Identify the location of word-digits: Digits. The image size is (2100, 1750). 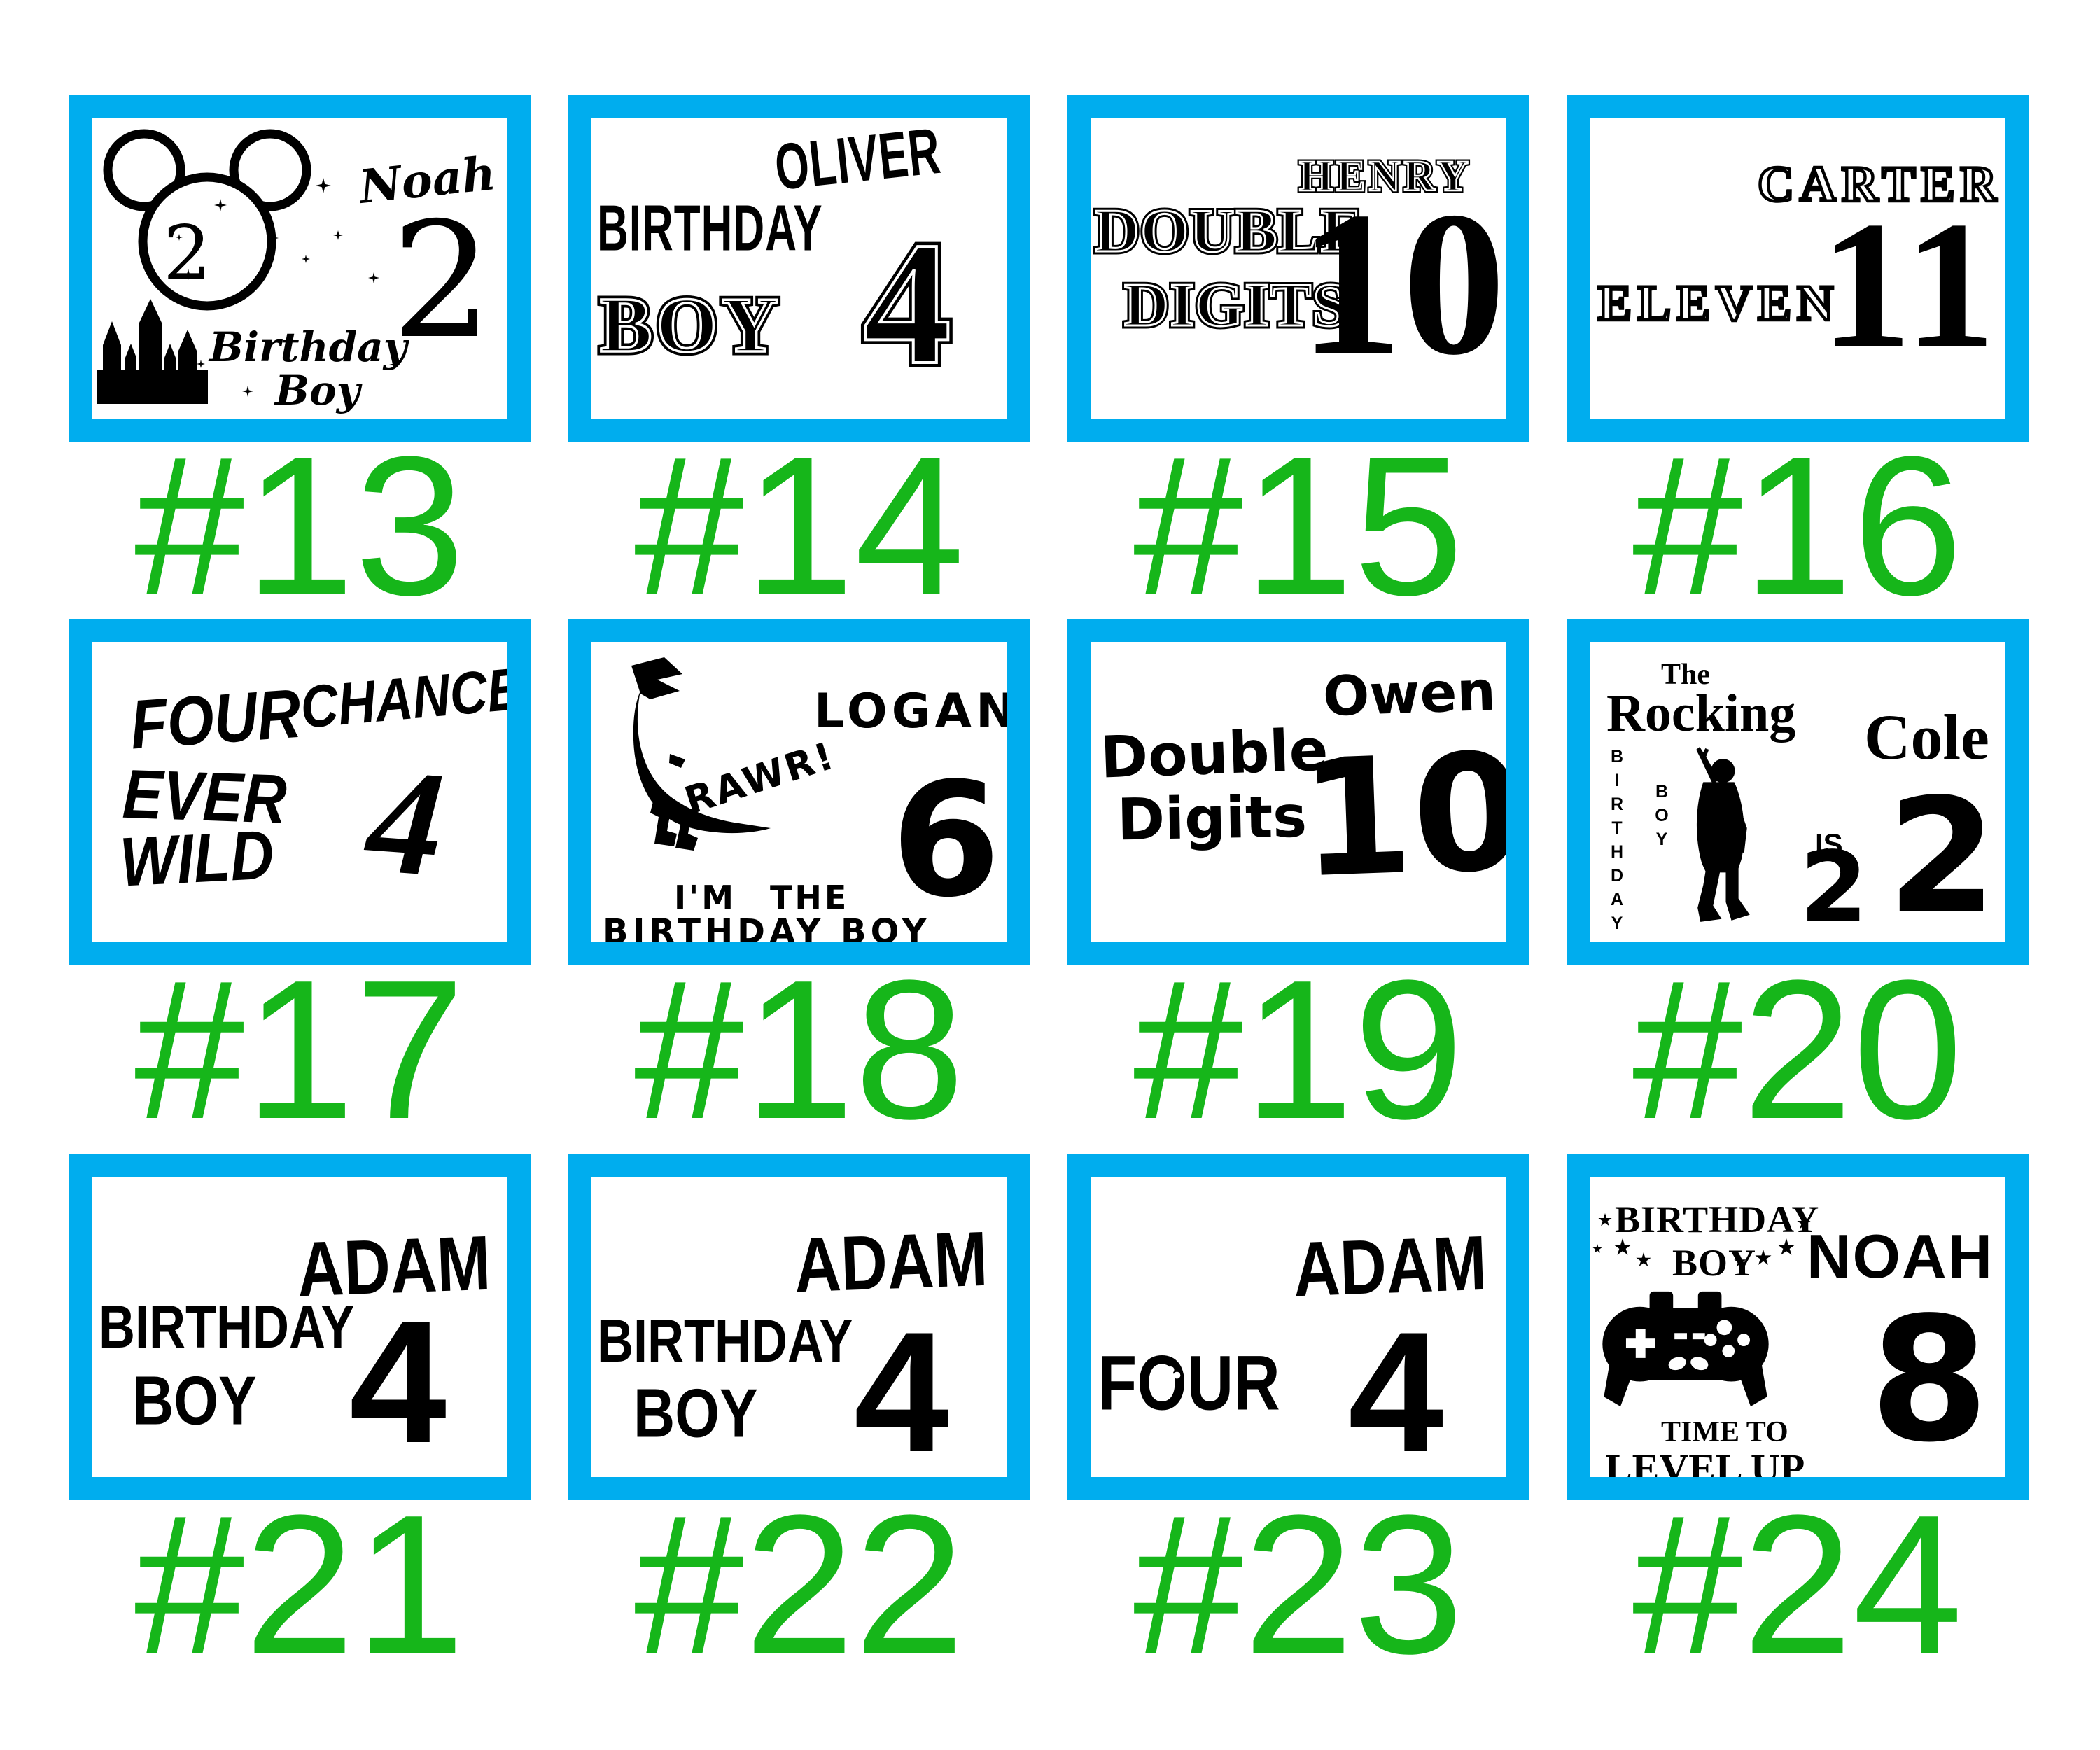
(1212, 818).